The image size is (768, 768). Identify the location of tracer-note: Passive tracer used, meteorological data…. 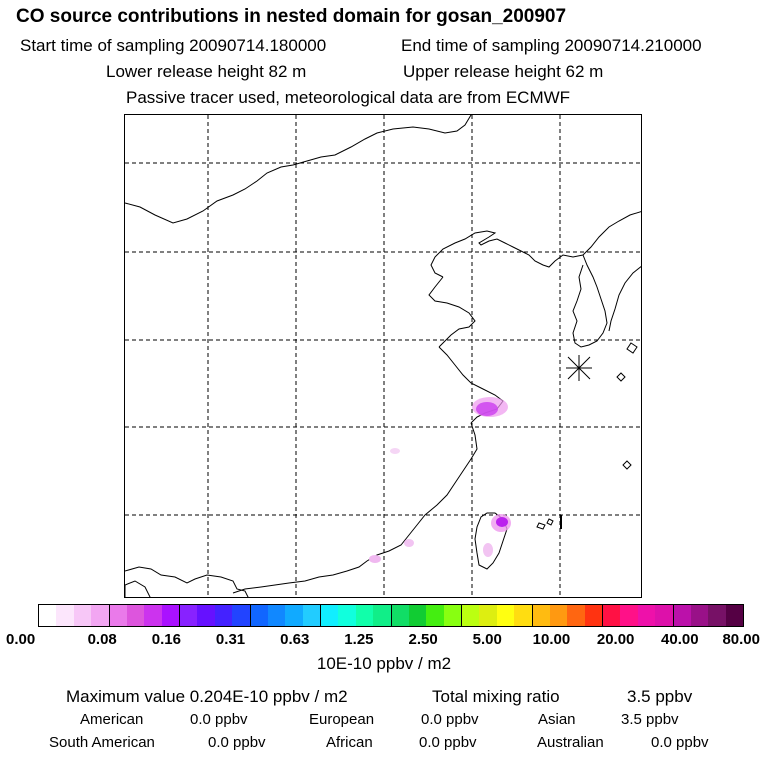
(348, 97).